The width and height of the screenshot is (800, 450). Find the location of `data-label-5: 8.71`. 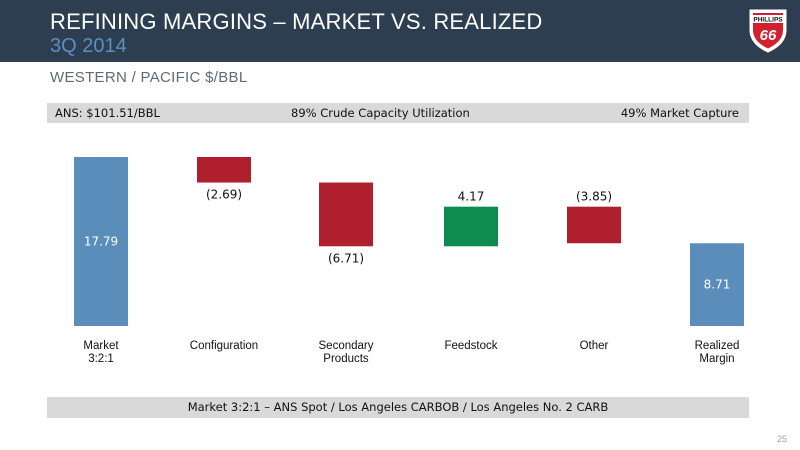

data-label-5: 8.71 is located at coordinates (717, 285).